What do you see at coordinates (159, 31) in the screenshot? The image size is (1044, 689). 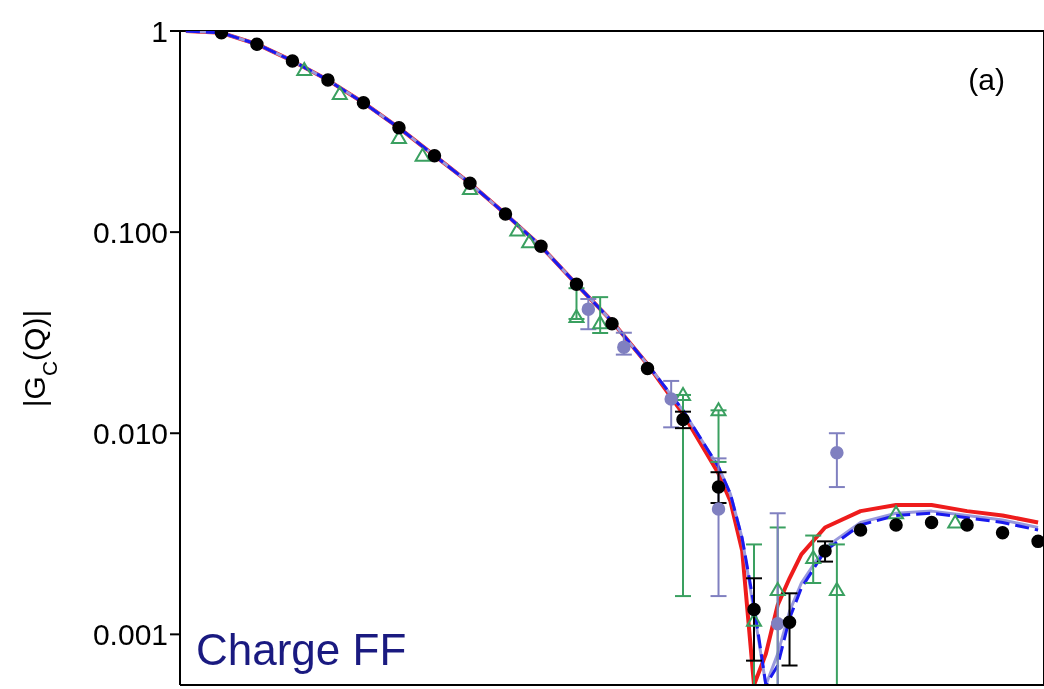 I see `y-tick-label: 1` at bounding box center [159, 31].